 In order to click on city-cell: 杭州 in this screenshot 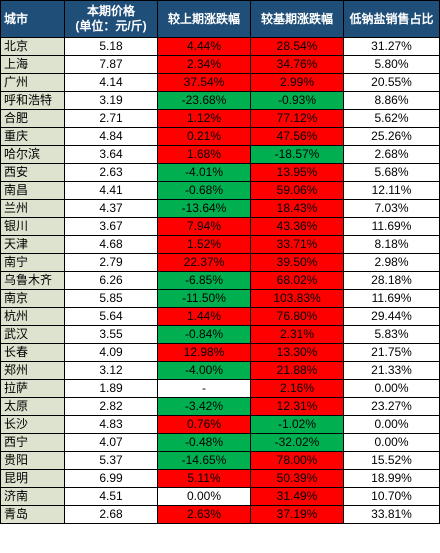, I will do `click(32, 316)`.